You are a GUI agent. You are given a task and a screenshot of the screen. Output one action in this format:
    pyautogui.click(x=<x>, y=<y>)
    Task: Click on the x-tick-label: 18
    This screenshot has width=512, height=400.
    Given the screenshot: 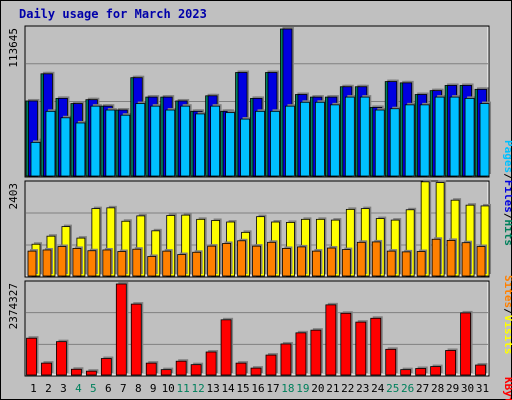 What is the action you would take?
    pyautogui.click(x=287, y=388)
    